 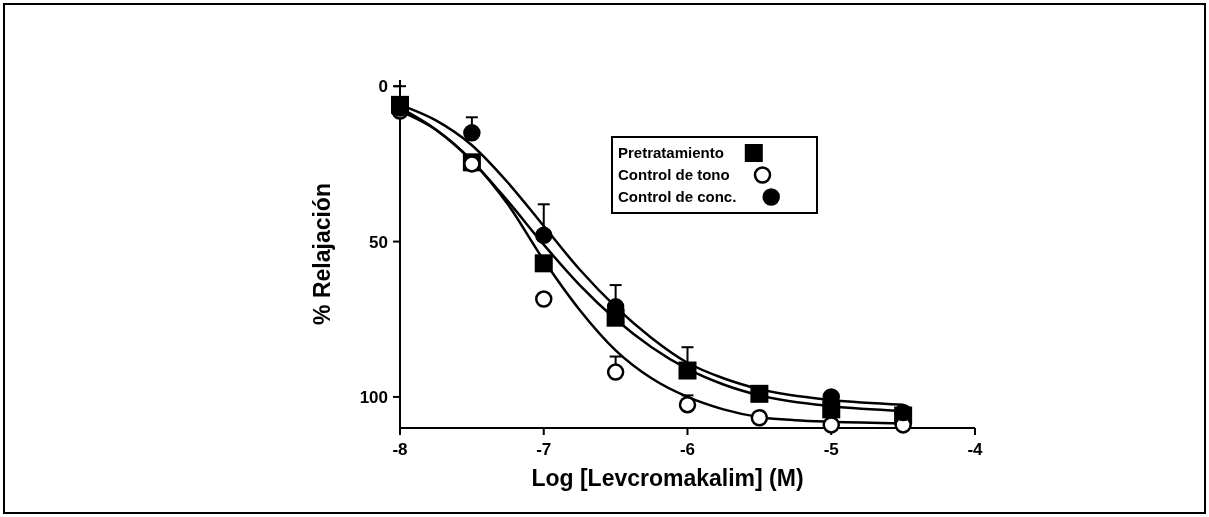 What do you see at coordinates (544, 449) in the screenshot?
I see `x-tick-label: -7` at bounding box center [544, 449].